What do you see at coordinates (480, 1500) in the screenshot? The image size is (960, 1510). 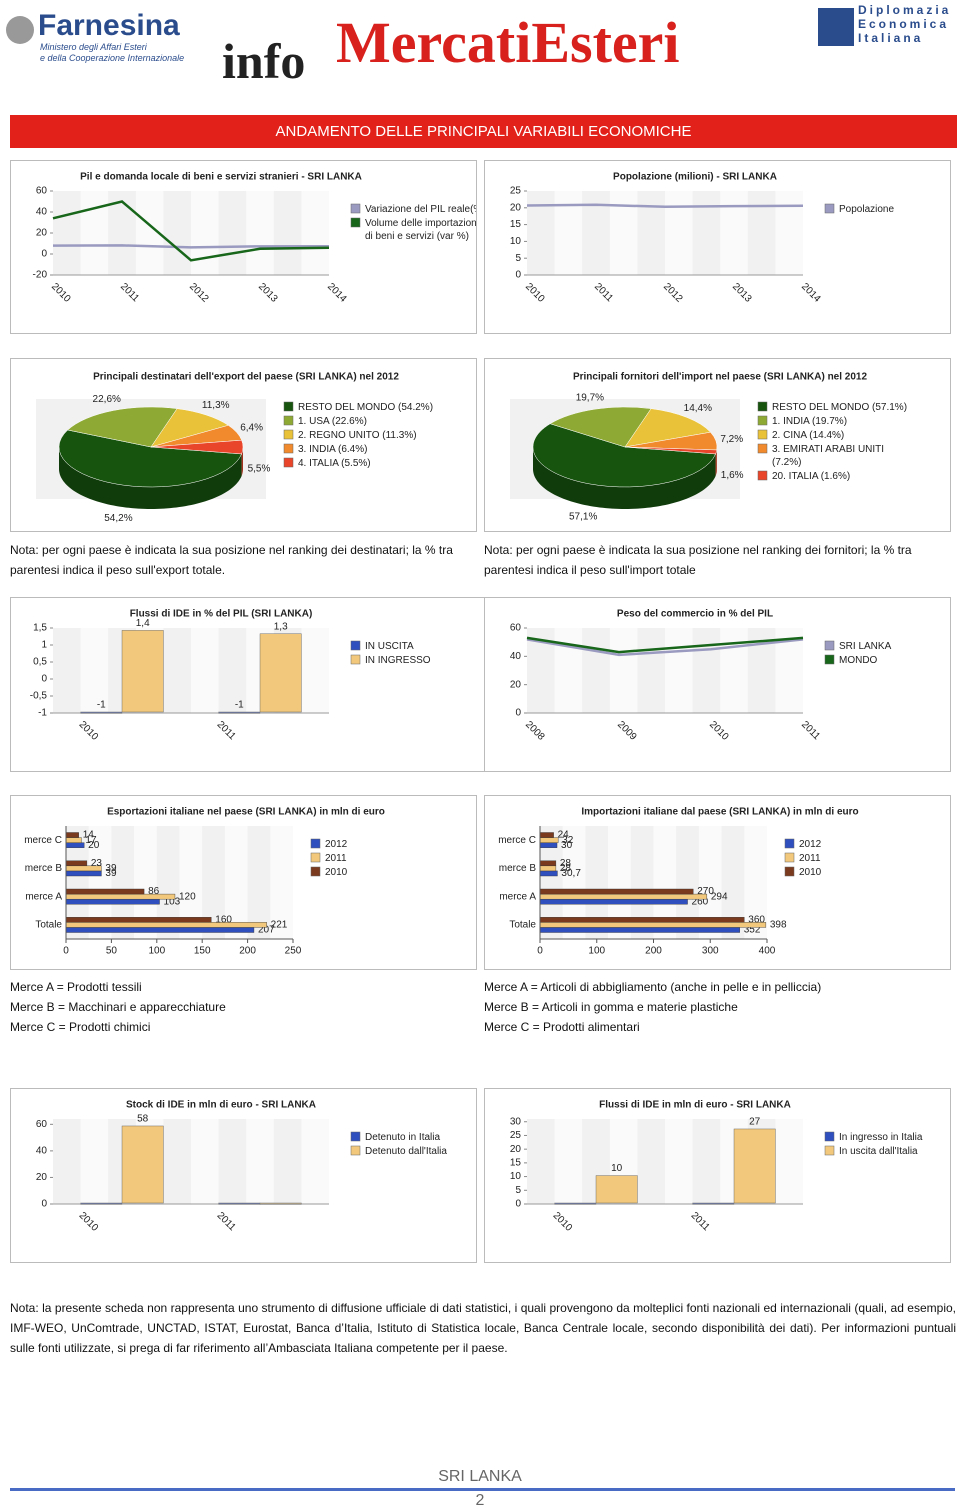 I see `page-number: 2` at bounding box center [480, 1500].